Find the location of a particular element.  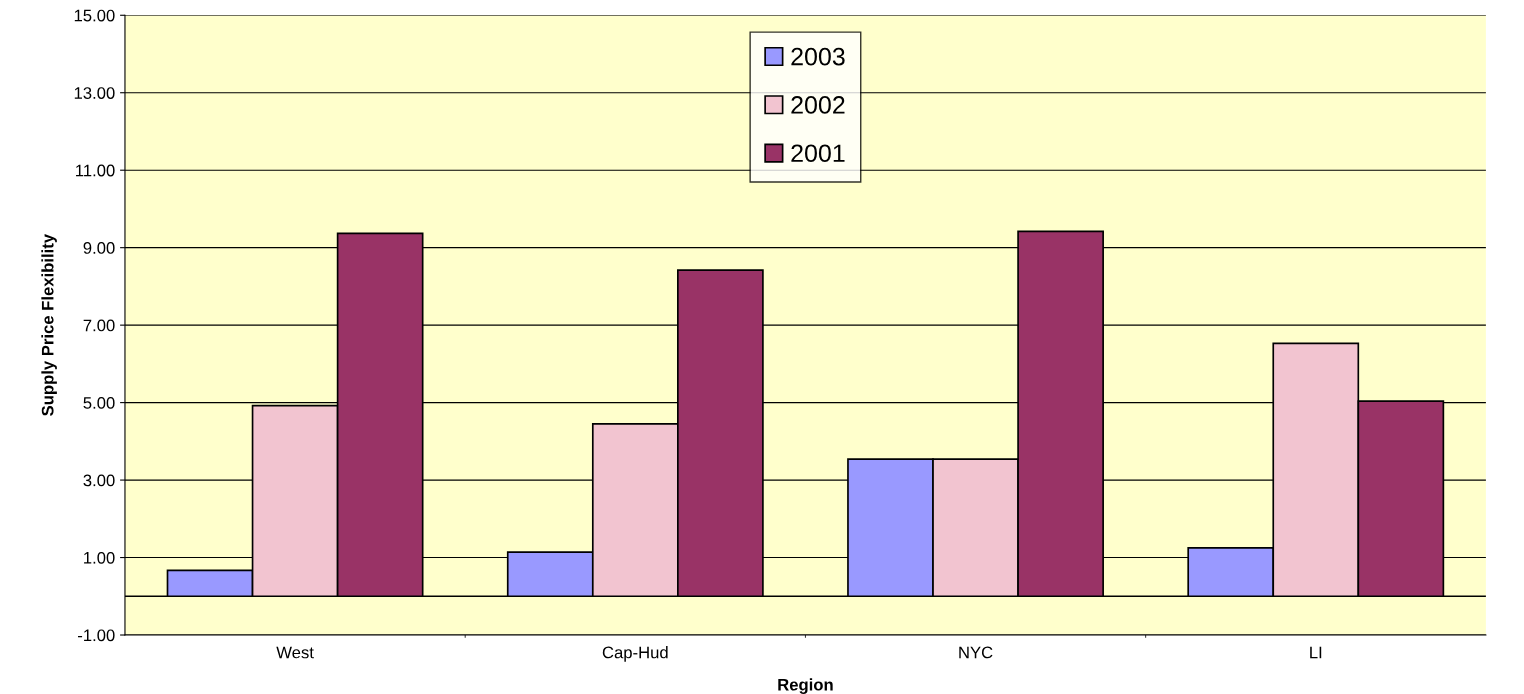

x-tick-label: Cap-Hud is located at coordinates (635, 654).